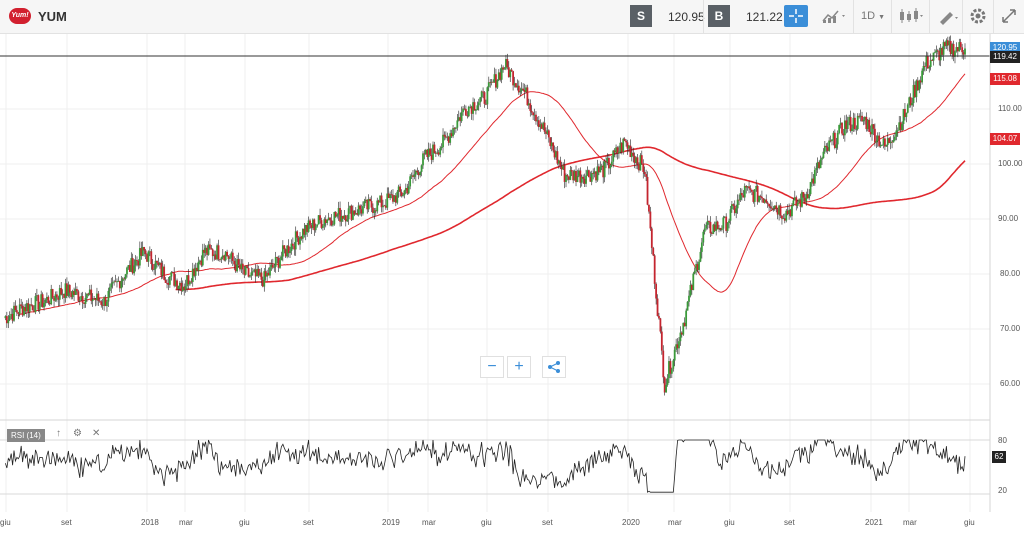  I want to click on settings-button, so click(978, 16).